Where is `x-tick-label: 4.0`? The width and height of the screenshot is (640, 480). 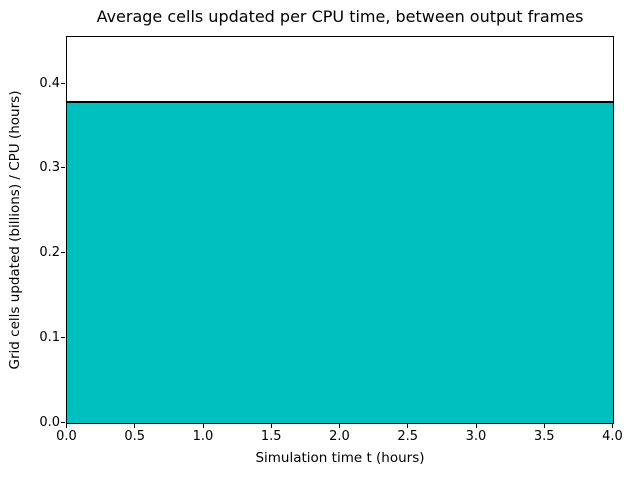 x-tick-label: 4.0 is located at coordinates (612, 436).